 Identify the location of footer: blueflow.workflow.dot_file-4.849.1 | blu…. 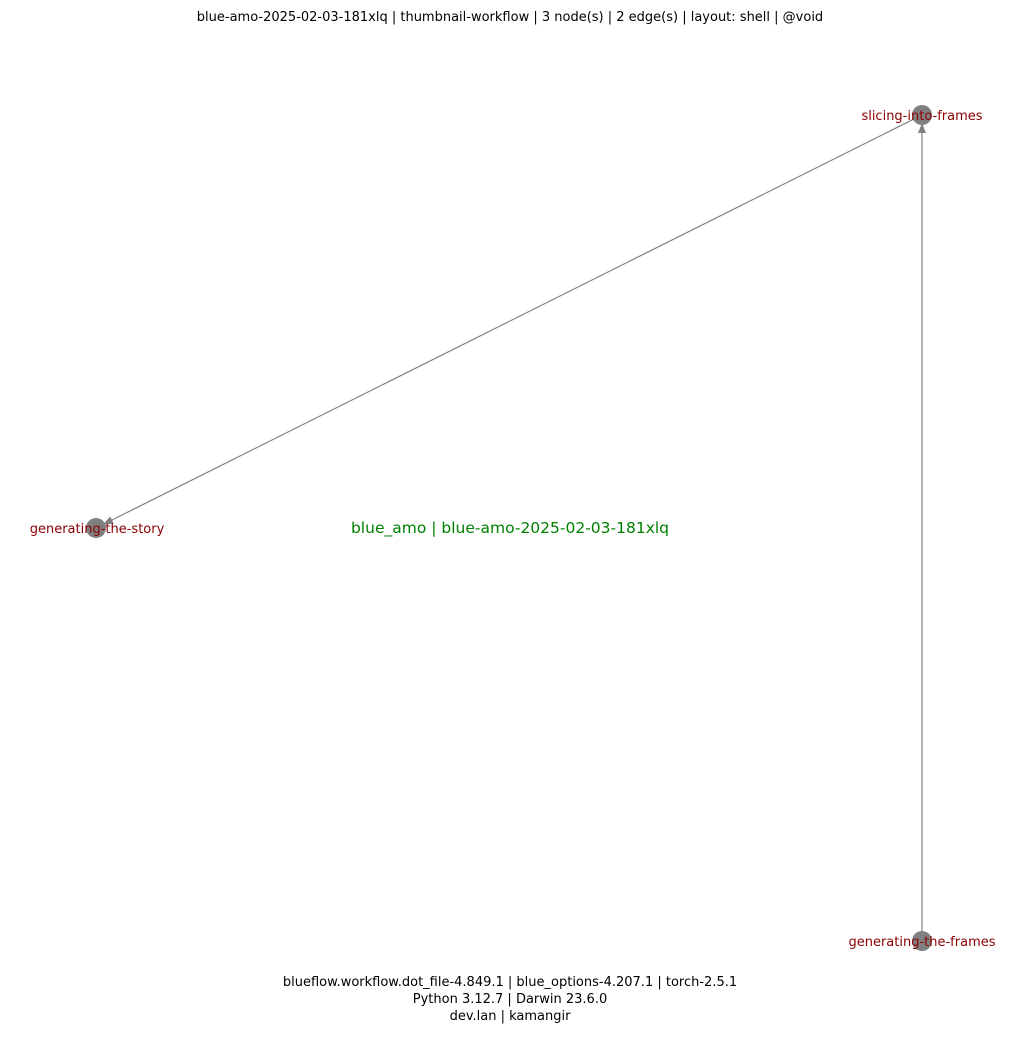
(510, 999).